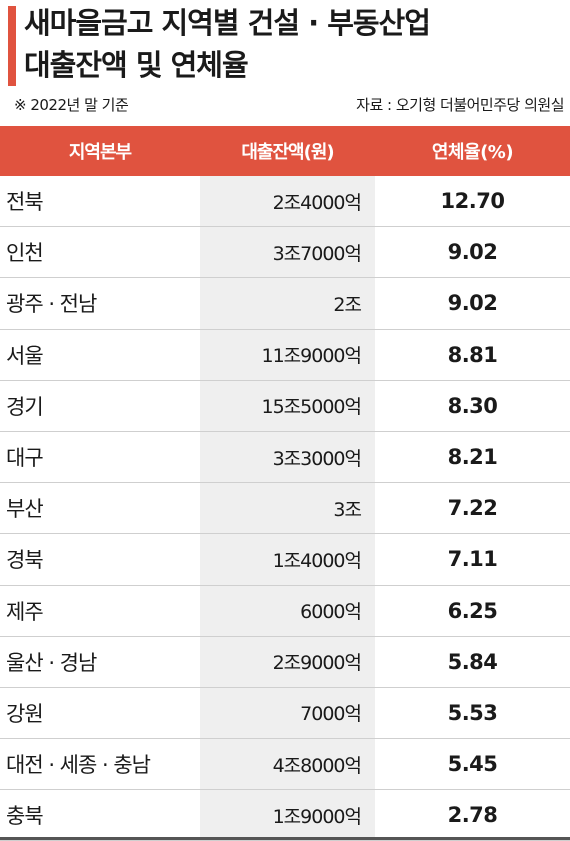  I want to click on rate-cell: 7.11, so click(472, 559).